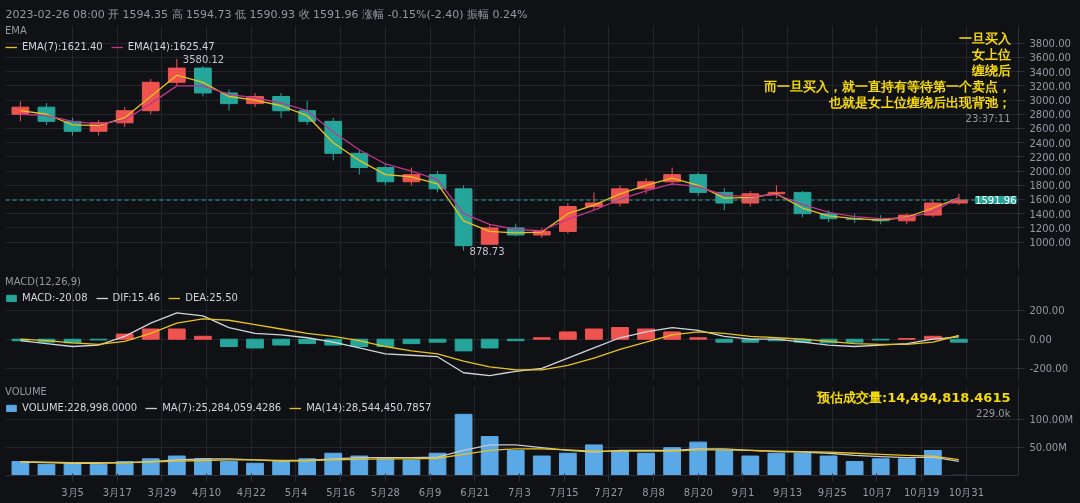 Image resolution: width=1080 pixels, height=503 pixels. I want to click on y-tick-label: 3400.00, so click(1050, 72).